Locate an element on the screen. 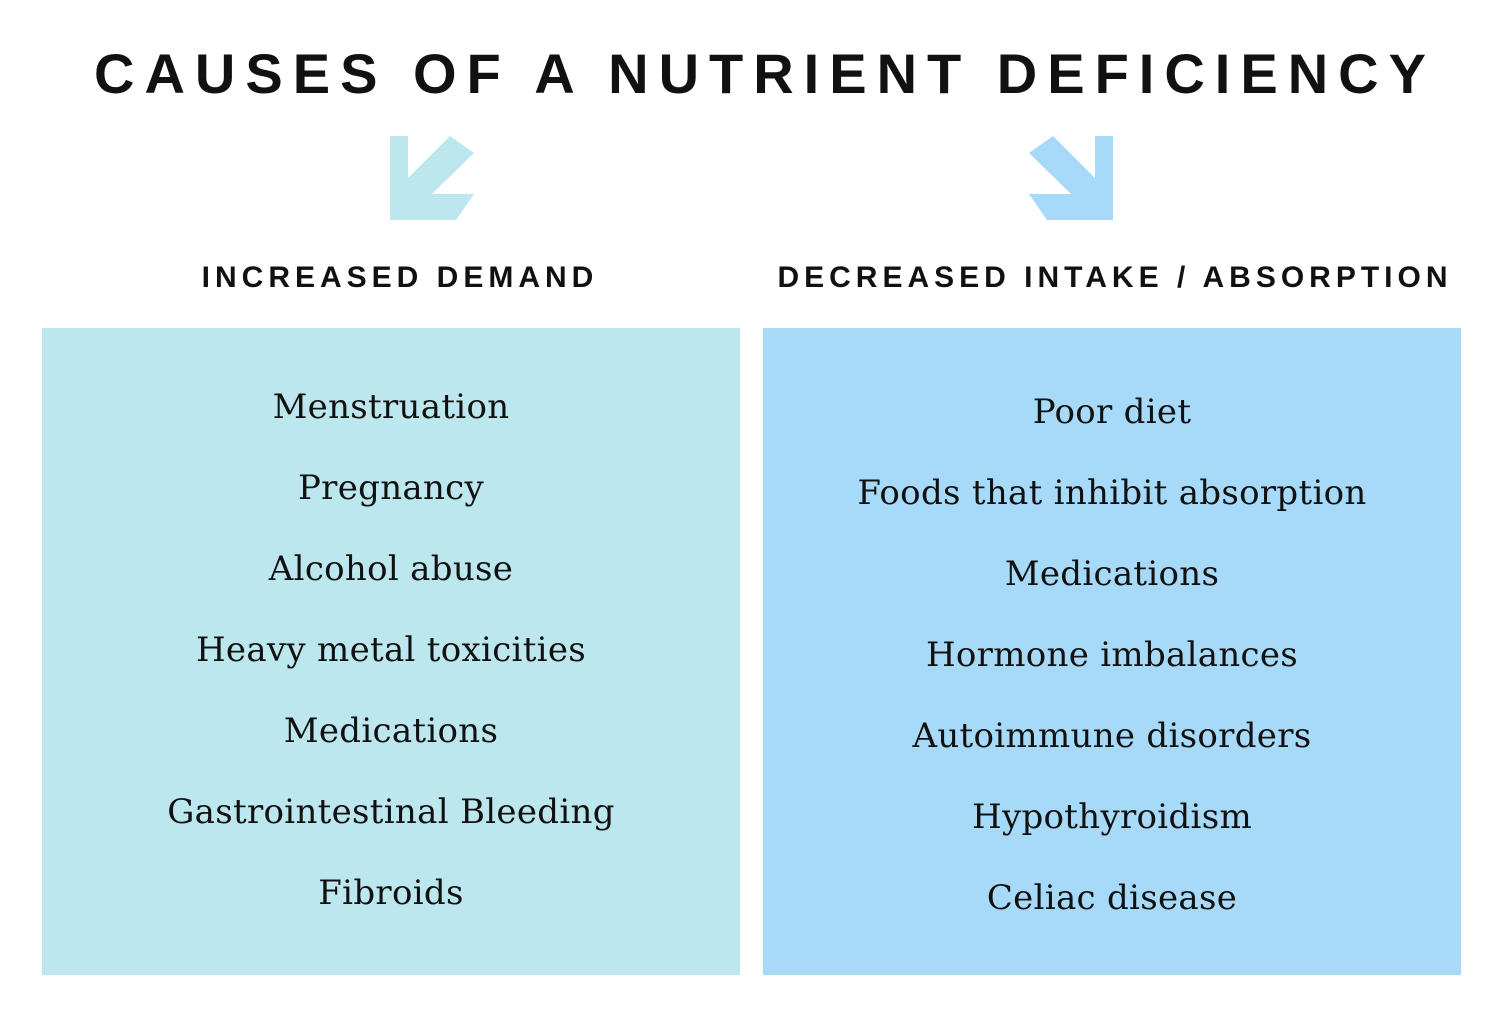 The height and width of the screenshot is (1014, 1506). arrow-down-right-shape is located at coordinates (1071, 178).